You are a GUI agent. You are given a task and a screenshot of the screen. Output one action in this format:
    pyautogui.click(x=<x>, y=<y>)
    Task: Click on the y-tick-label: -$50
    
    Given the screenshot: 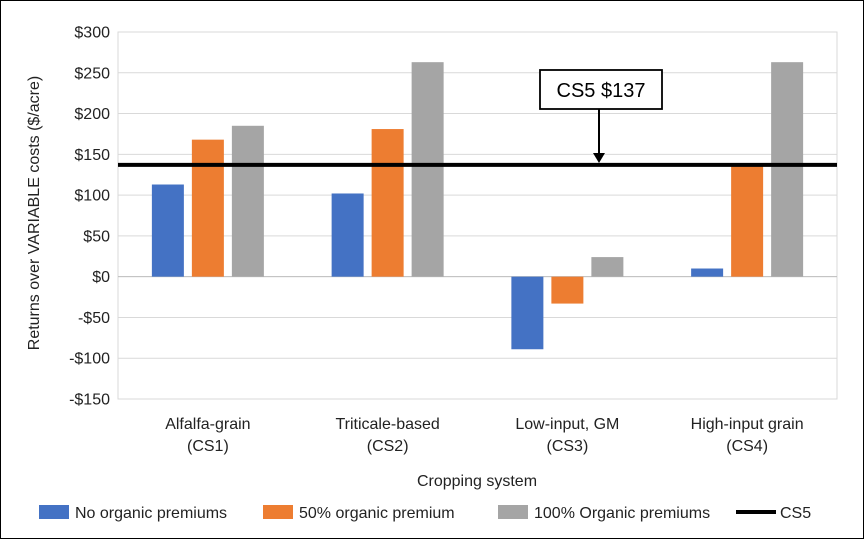 What is the action you would take?
    pyautogui.click(x=94, y=318)
    